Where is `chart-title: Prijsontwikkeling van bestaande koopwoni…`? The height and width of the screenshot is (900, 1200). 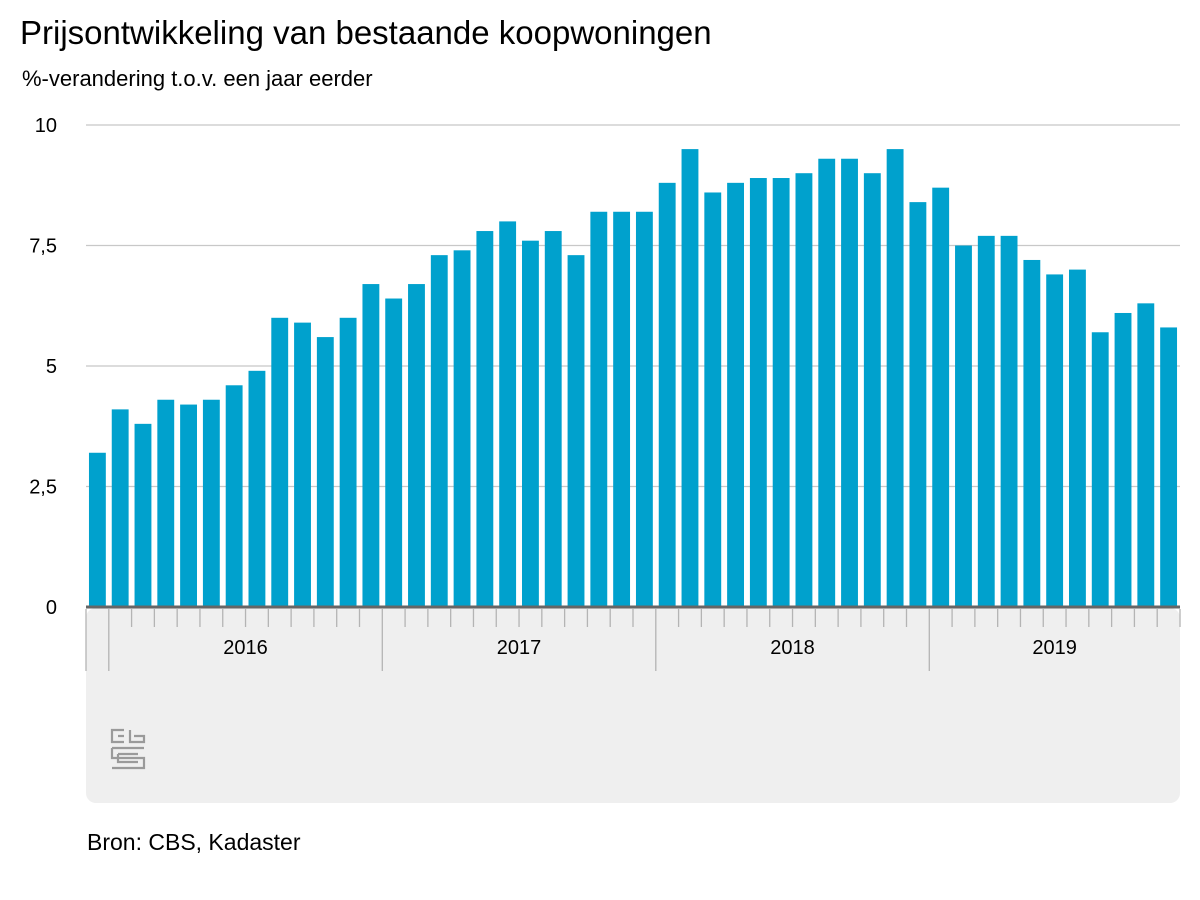 chart-title: Prijsontwikkeling van bestaande koopwoni… is located at coordinates (366, 32).